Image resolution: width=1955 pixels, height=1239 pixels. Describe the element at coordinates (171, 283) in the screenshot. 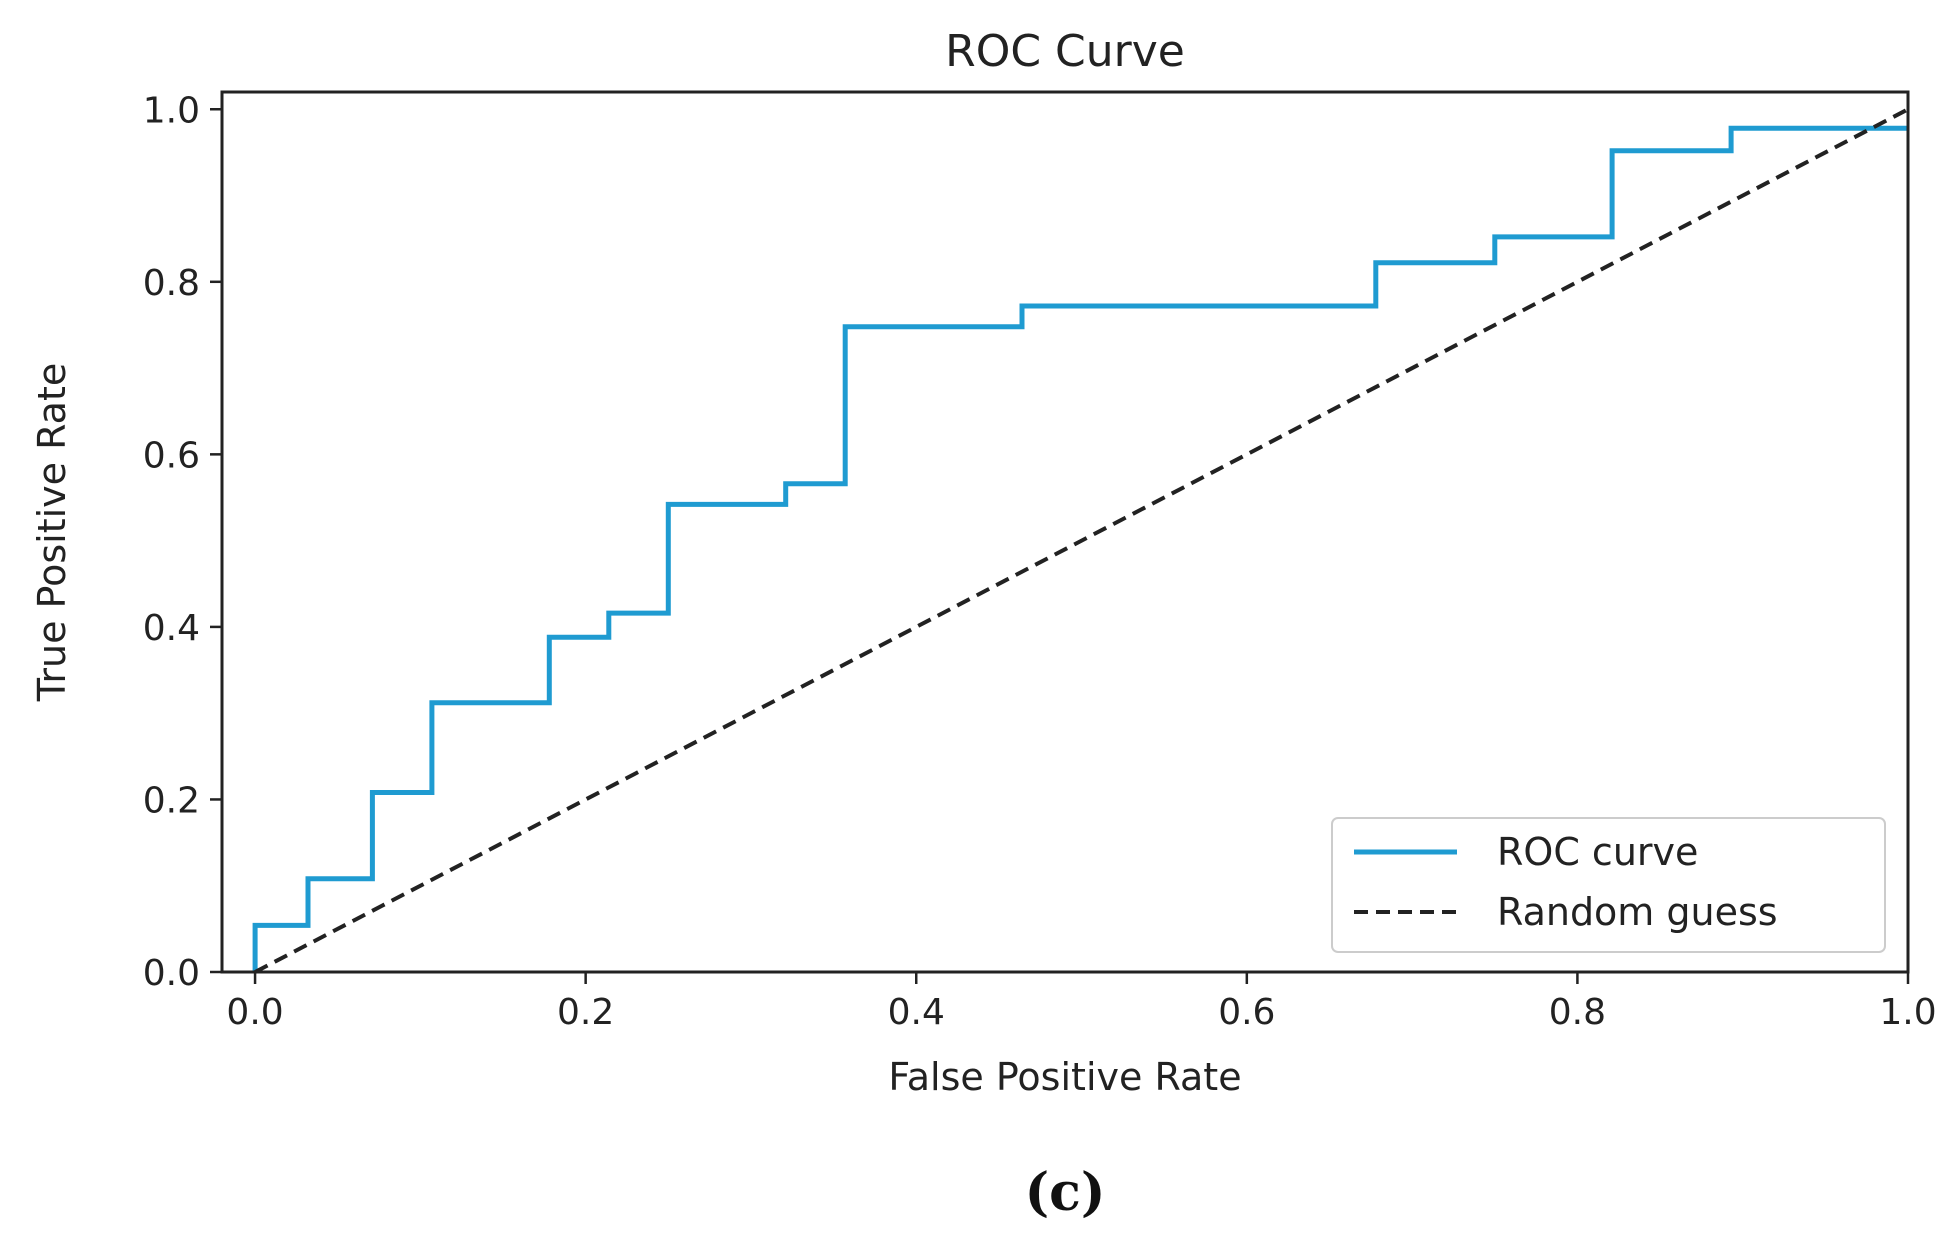

I see `y-tick-label: 0.8` at that location.